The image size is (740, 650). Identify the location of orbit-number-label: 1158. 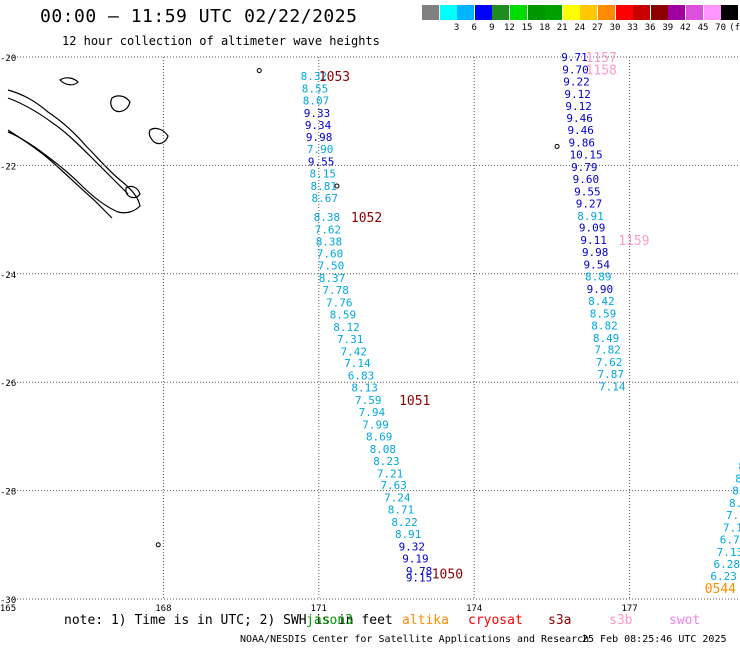
(601, 70).